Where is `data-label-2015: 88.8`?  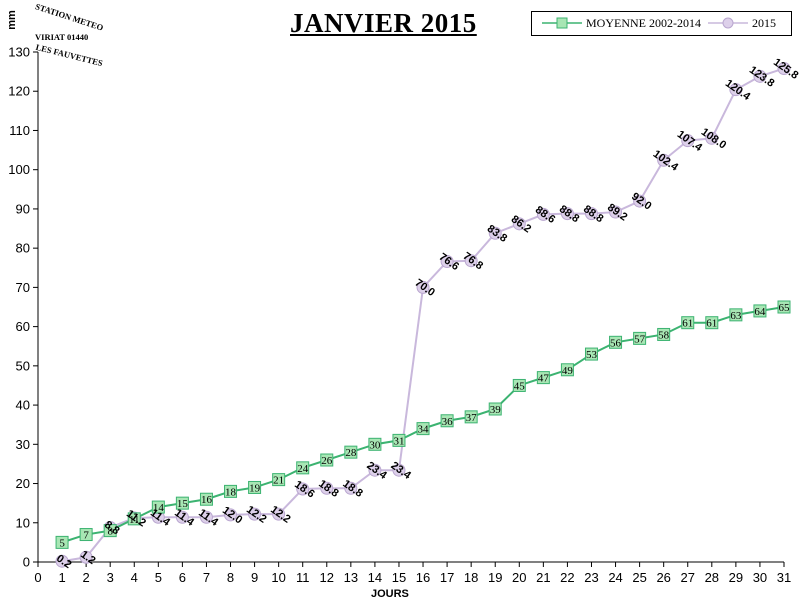
data-label-2015: 88.8 is located at coordinates (569, 214).